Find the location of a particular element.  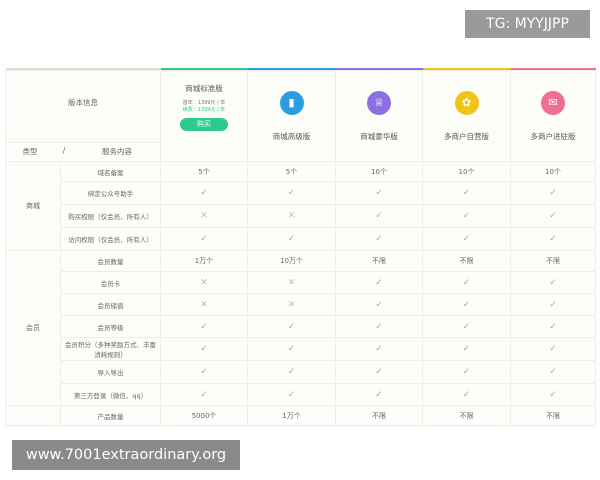

table-row: 购买权限（仅会员、所有人） ✕ ✕ ✓ ✓ ✓ is located at coordinates (301, 216).